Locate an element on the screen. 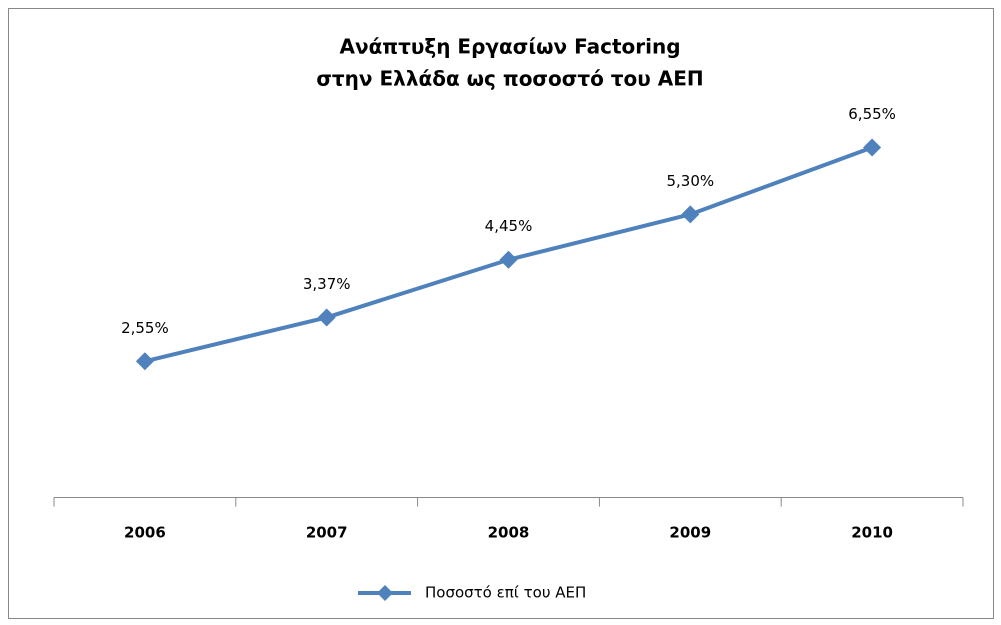 Image resolution: width=1001 pixels, height=625 pixels. data-label: 3,37% is located at coordinates (327, 284).